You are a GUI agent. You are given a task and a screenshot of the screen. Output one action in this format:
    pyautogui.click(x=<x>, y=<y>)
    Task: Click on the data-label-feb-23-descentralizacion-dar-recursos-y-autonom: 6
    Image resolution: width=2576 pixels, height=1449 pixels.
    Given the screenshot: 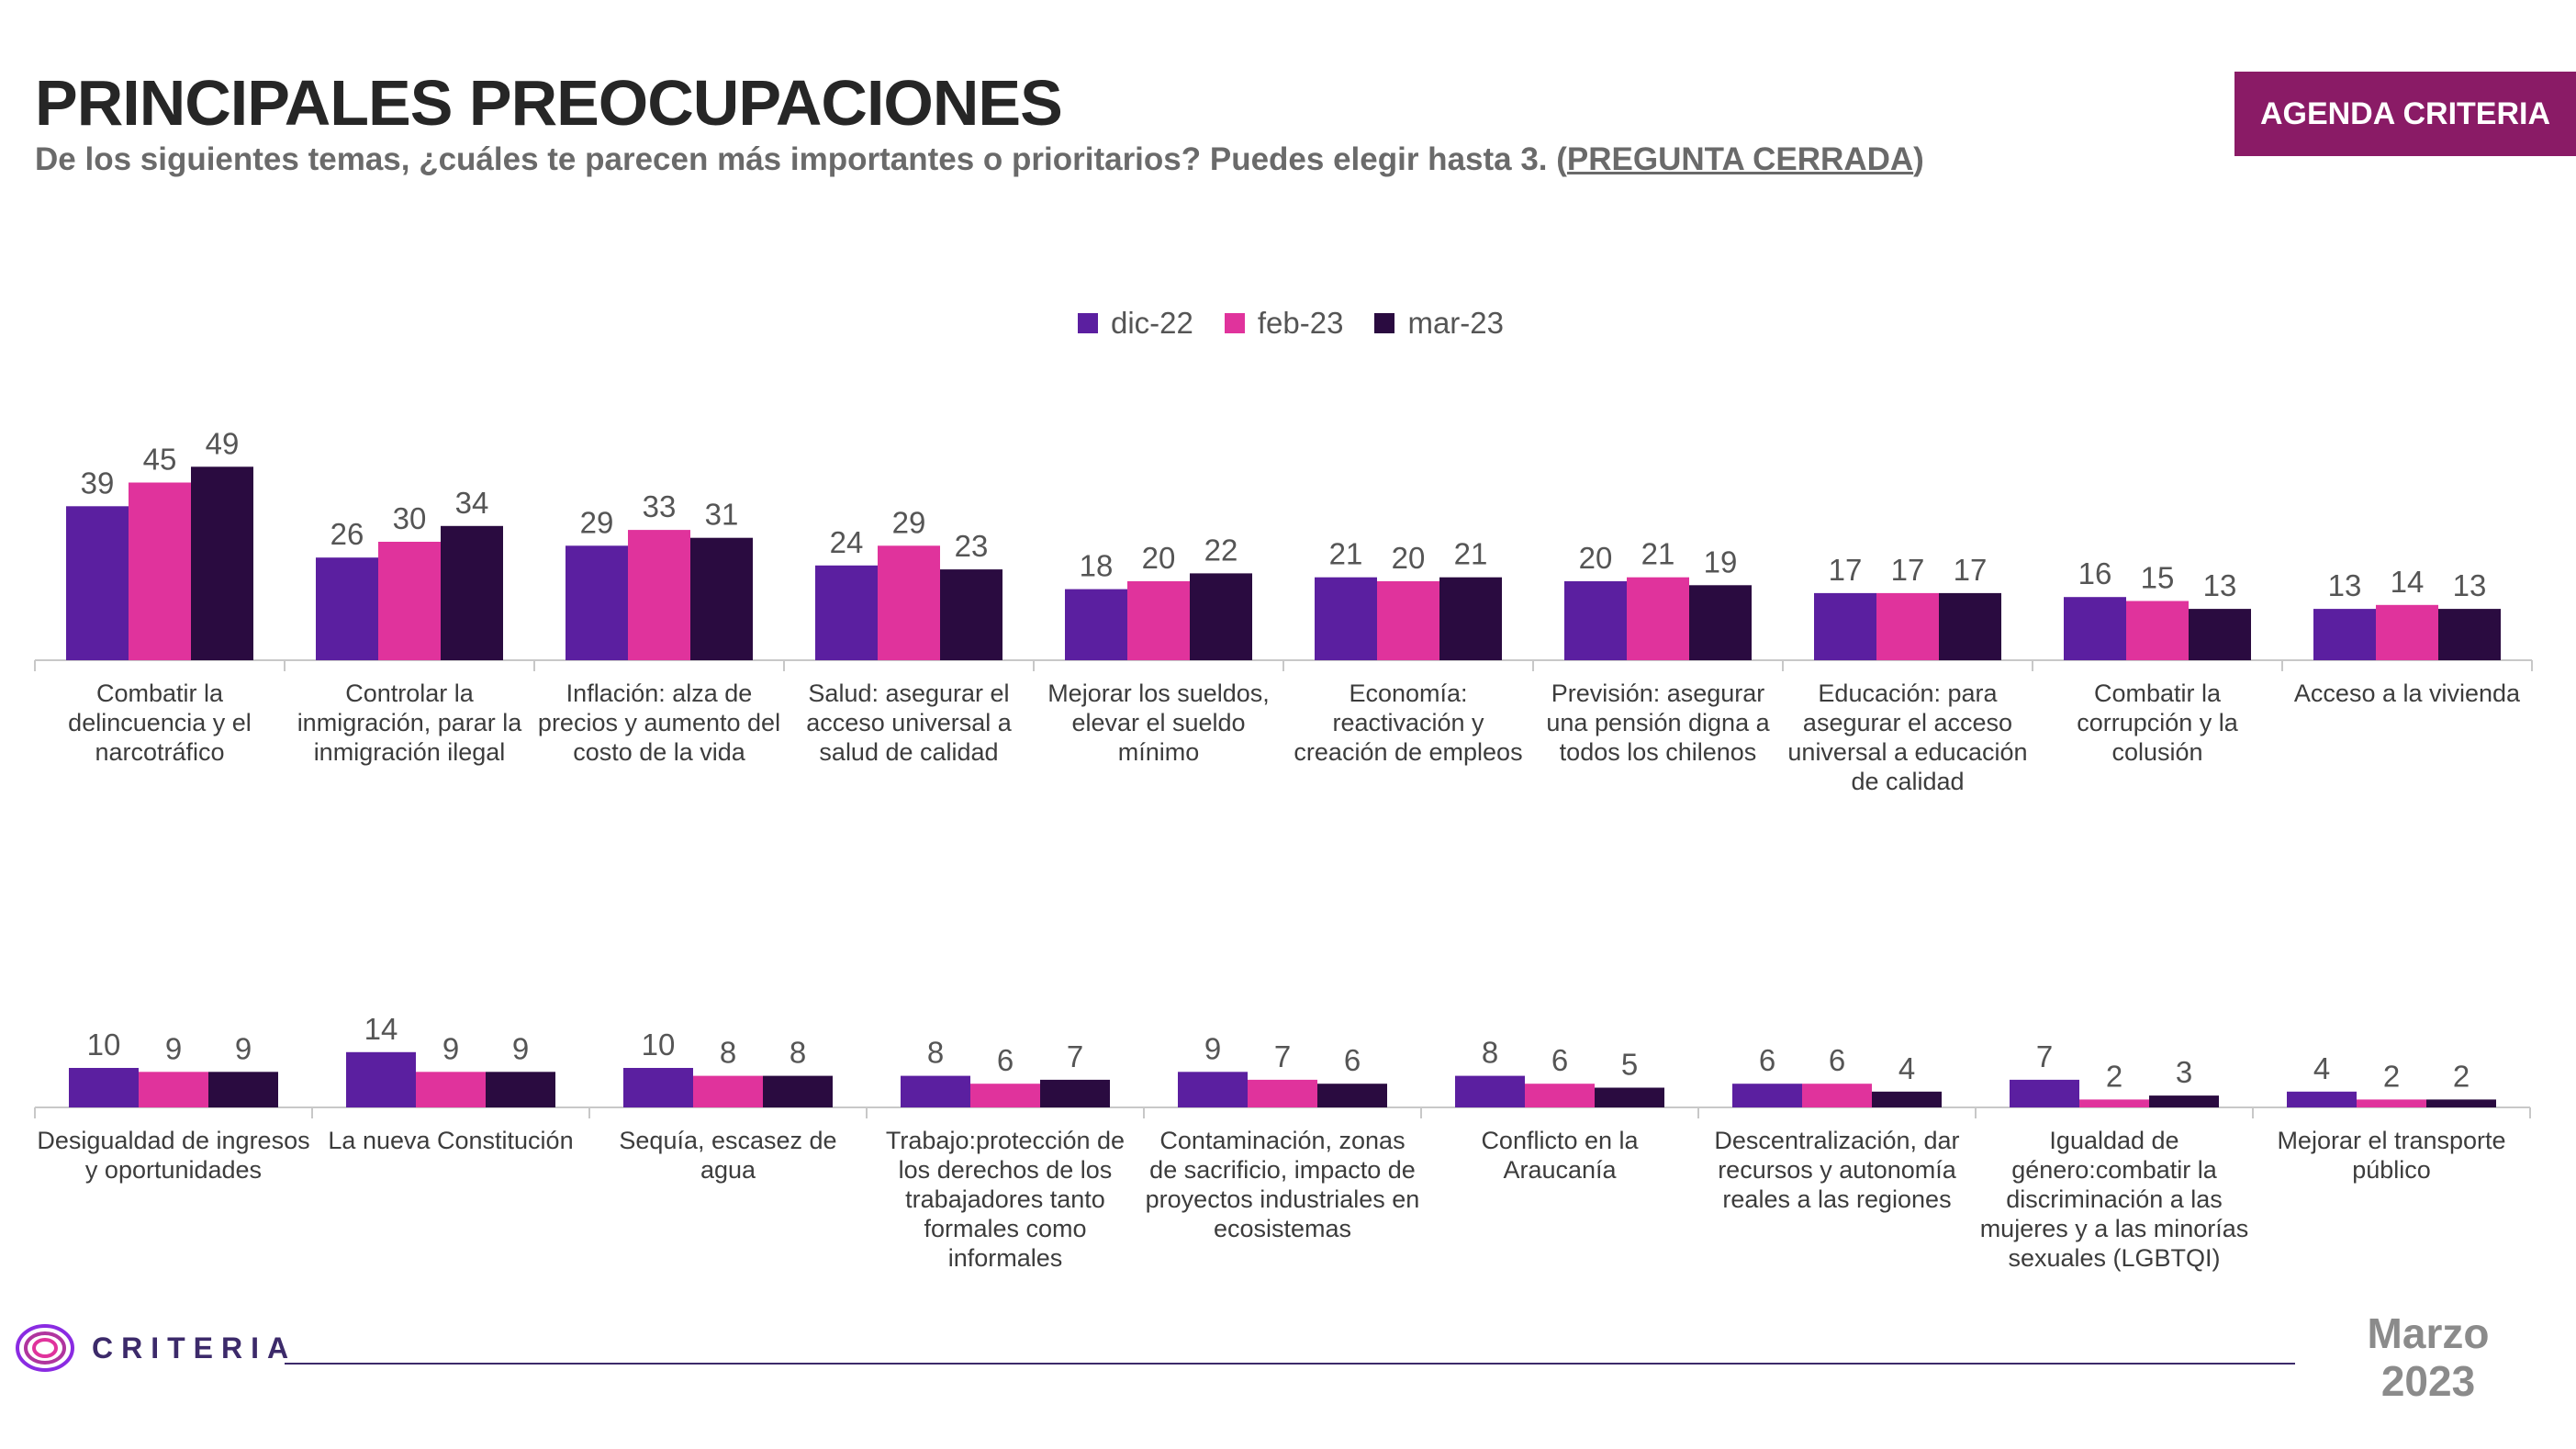 What is the action you would take?
    pyautogui.click(x=1837, y=1060)
    